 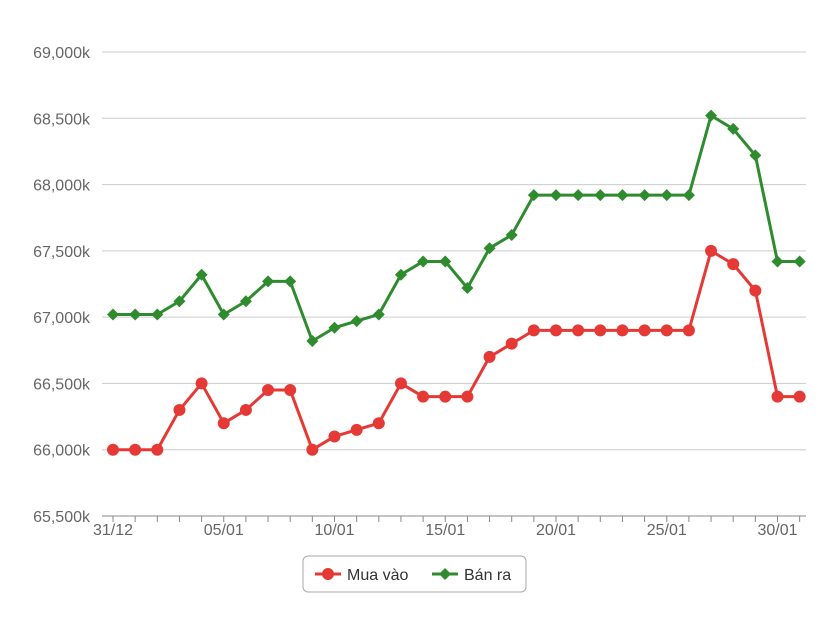 I want to click on x-tick-label: 10/01, so click(x=334, y=530).